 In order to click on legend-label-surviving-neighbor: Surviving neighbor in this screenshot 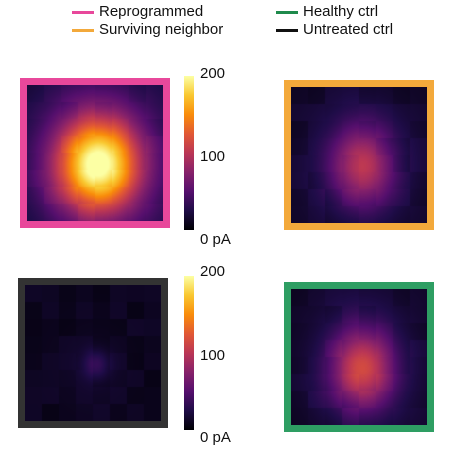, I will do `click(161, 29)`.